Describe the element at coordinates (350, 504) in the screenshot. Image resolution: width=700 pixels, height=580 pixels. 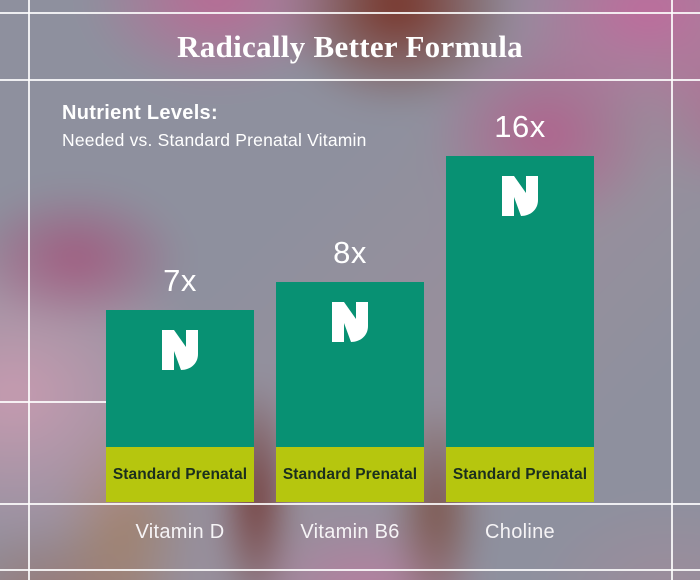
I see `grid-hline-baseline` at that location.